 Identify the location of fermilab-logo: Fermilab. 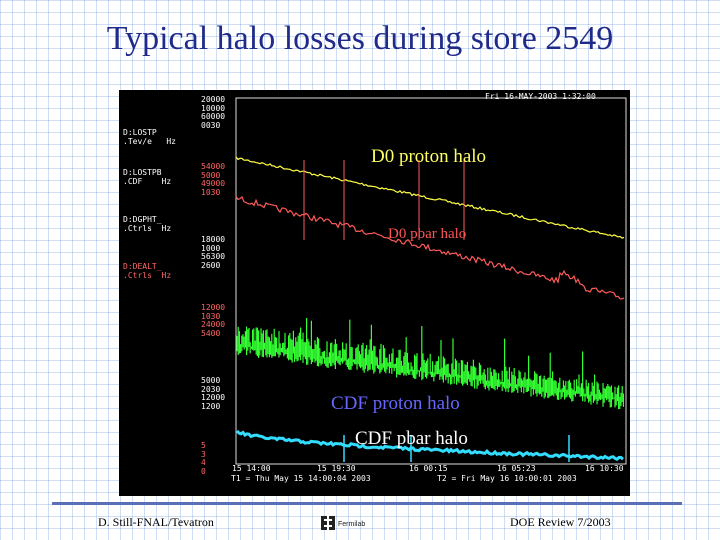
(343, 523).